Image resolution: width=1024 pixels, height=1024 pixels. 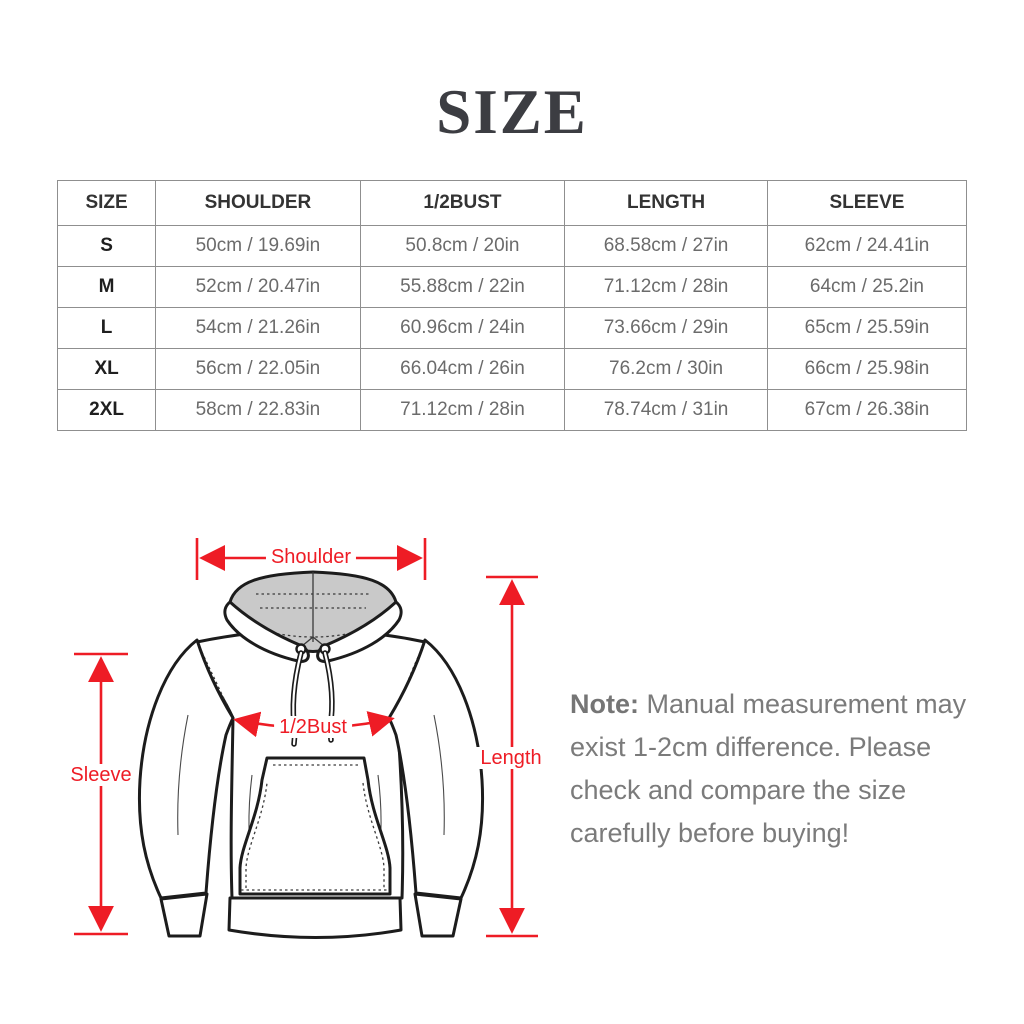 I want to click on header-sleeve: SLEEVE, so click(x=867, y=203).